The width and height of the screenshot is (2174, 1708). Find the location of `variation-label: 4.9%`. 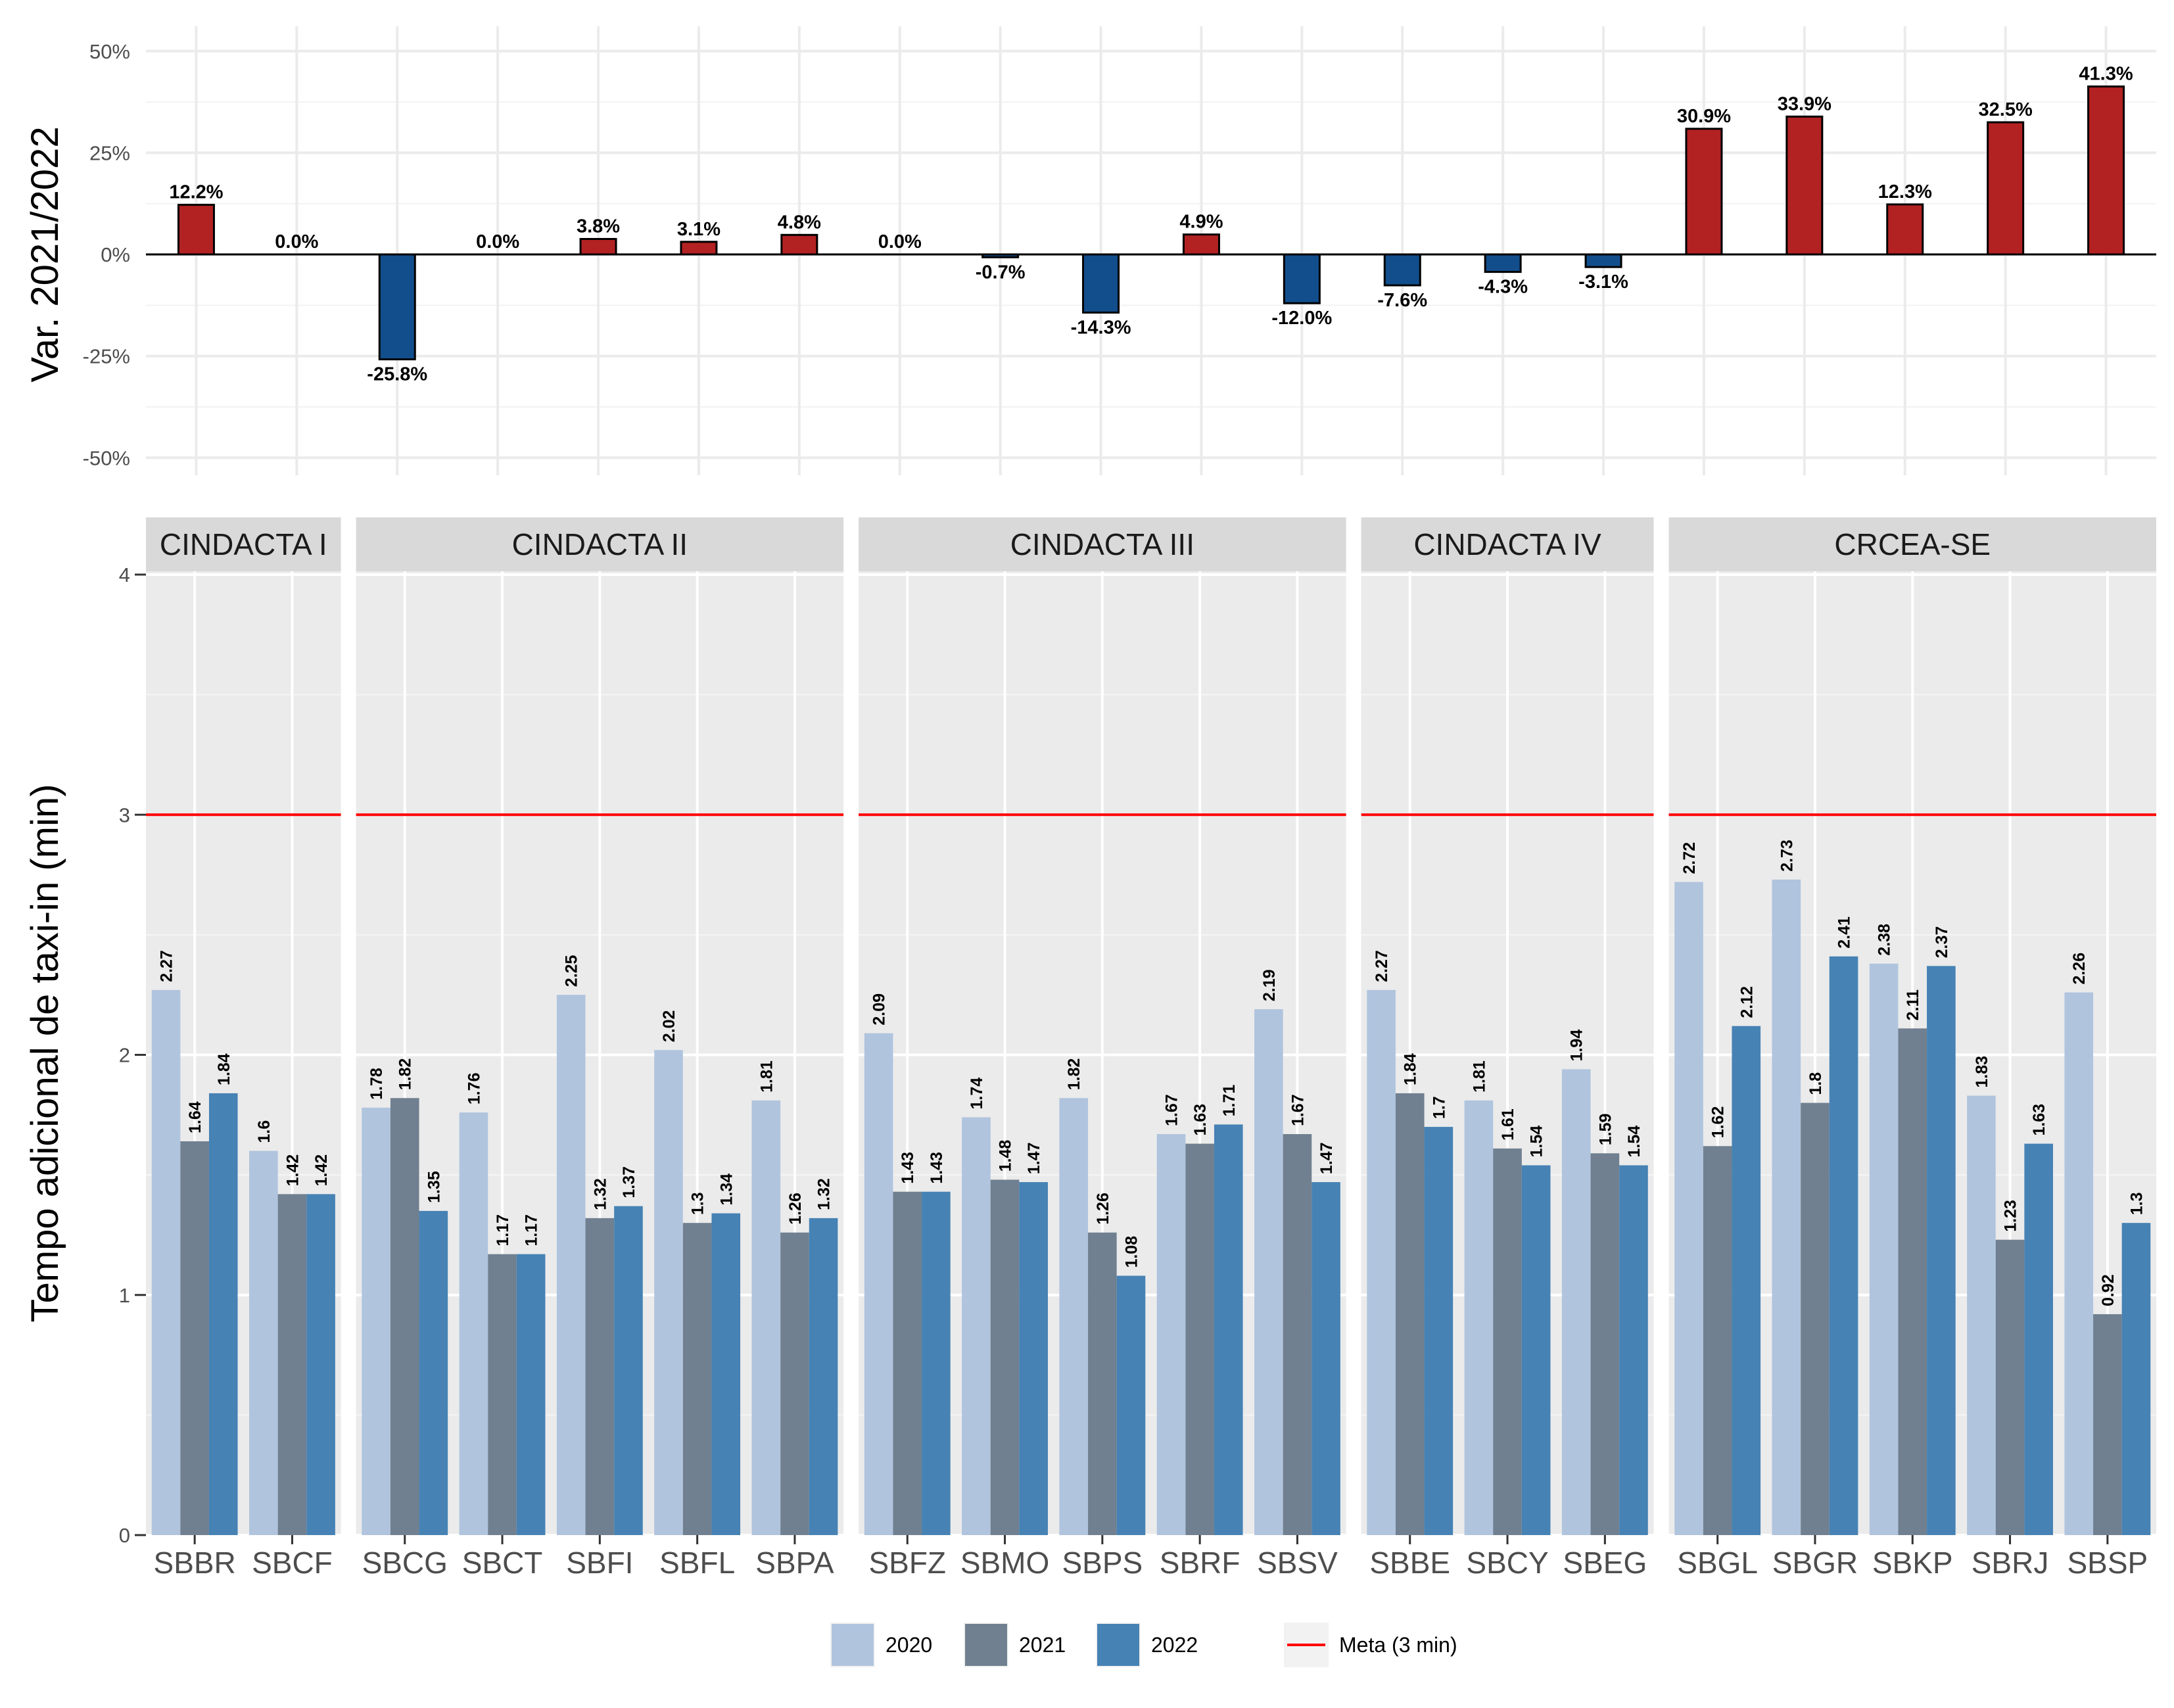

variation-label: 4.9% is located at coordinates (1201, 222).